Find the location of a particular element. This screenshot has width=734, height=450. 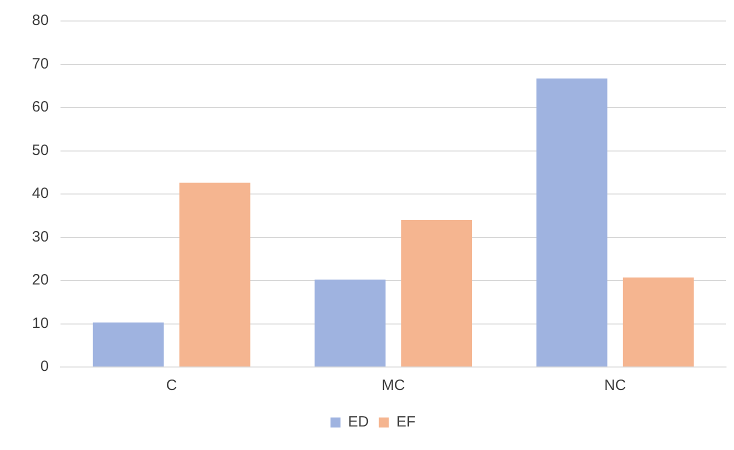

y-tick-label: 20 is located at coordinates (40, 280).